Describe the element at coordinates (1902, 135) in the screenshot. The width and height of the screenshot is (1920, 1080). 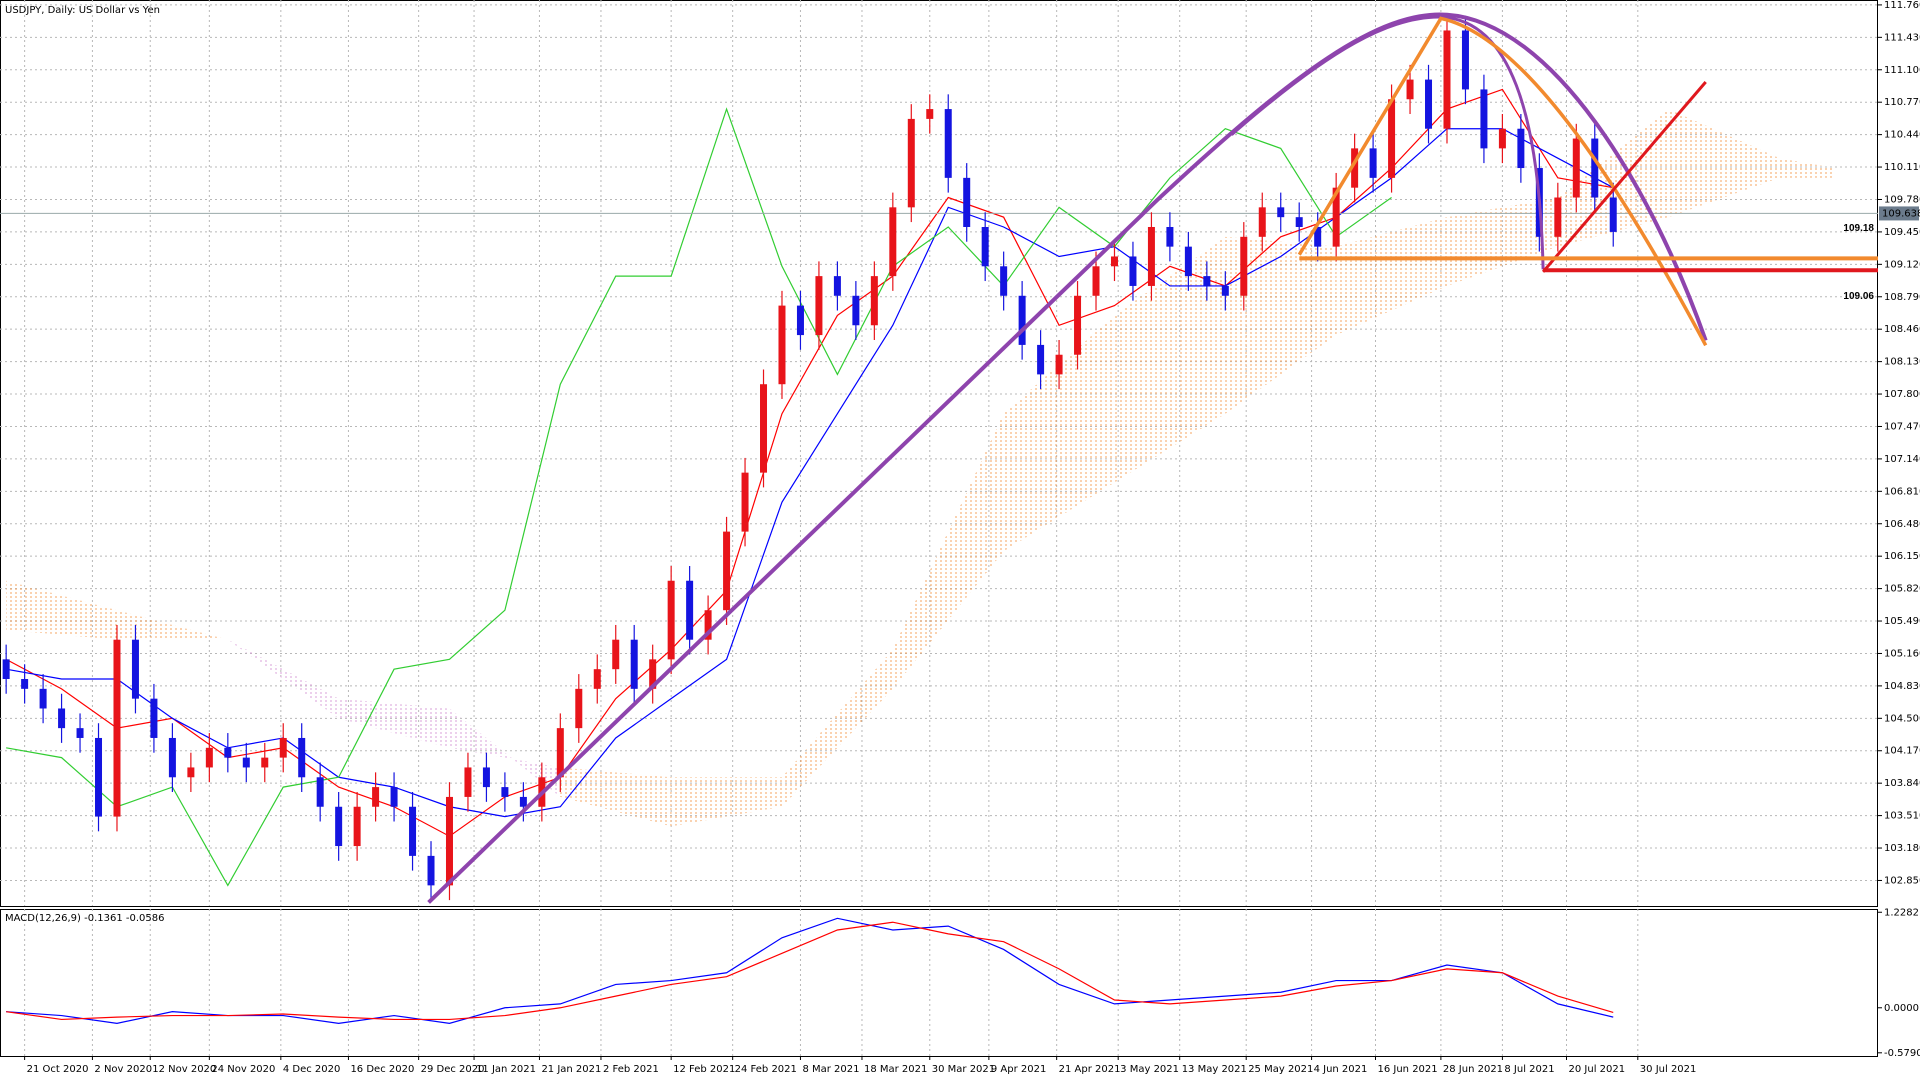
I see `y-tick-label: 110.440` at that location.